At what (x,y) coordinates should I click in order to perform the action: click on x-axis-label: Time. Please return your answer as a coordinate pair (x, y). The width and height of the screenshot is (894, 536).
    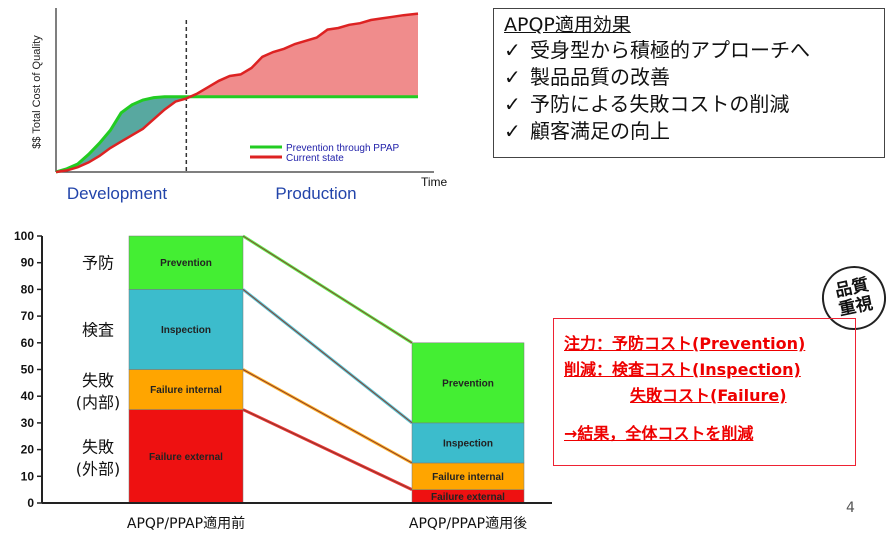
    Looking at the image, I should click on (434, 182).